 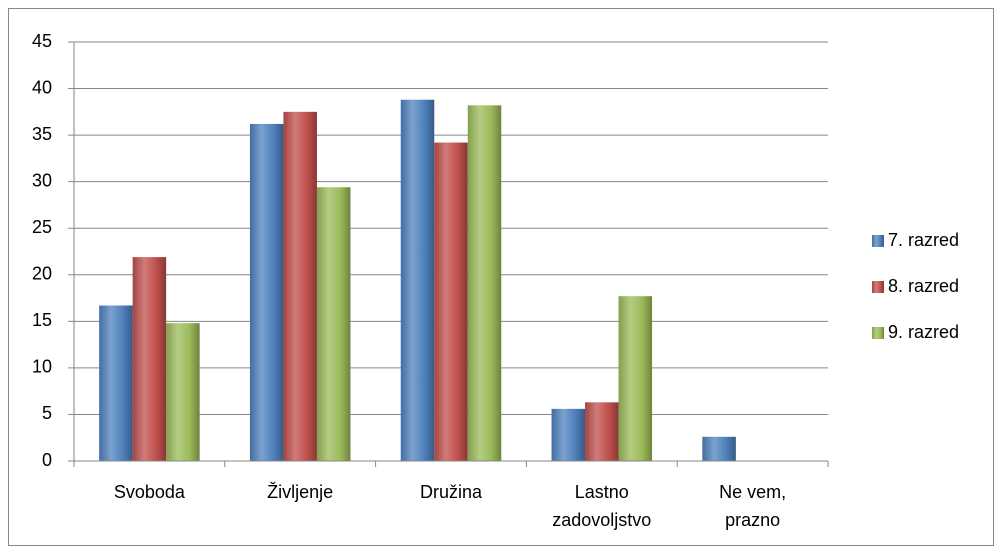 What do you see at coordinates (42, 367) in the screenshot?
I see `y-tick-label: 10` at bounding box center [42, 367].